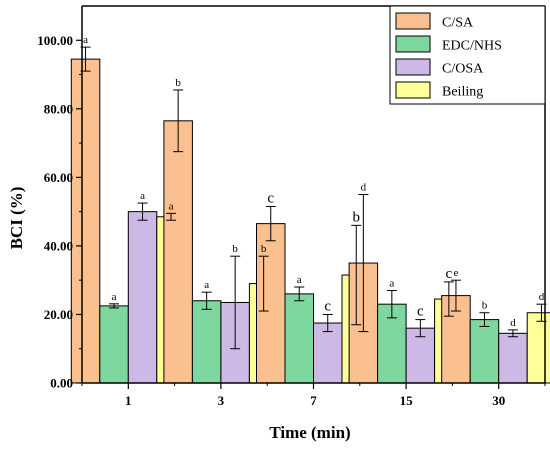  What do you see at coordinates (221, 400) in the screenshot?
I see `x-tick-label: 3` at bounding box center [221, 400].